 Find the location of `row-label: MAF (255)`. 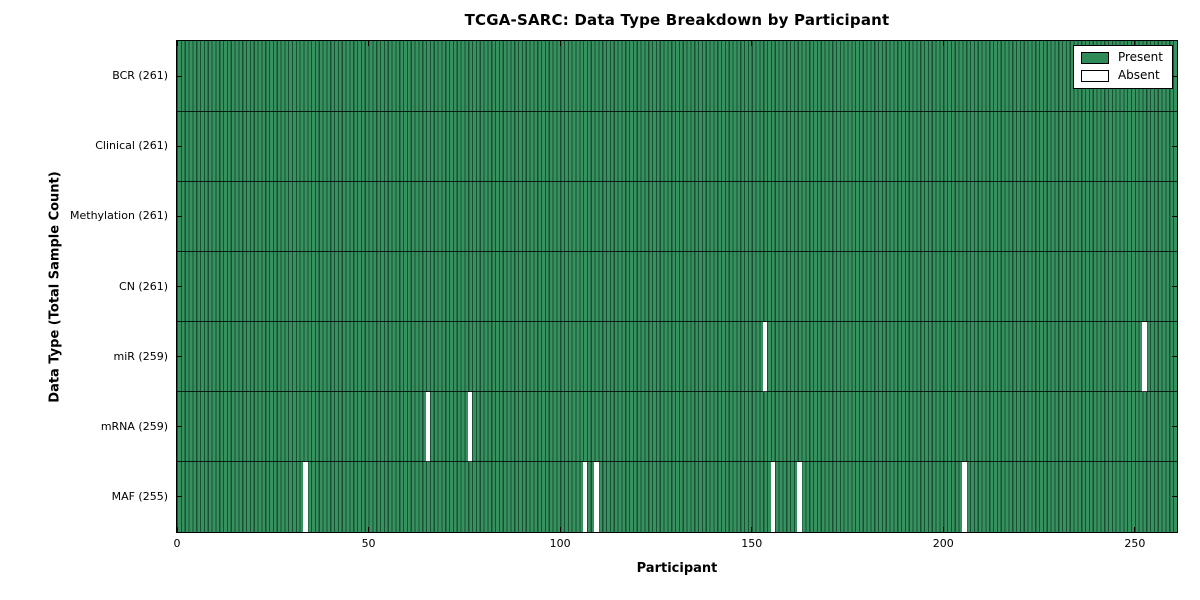

row-label: MAF (255) is located at coordinates (139, 496).